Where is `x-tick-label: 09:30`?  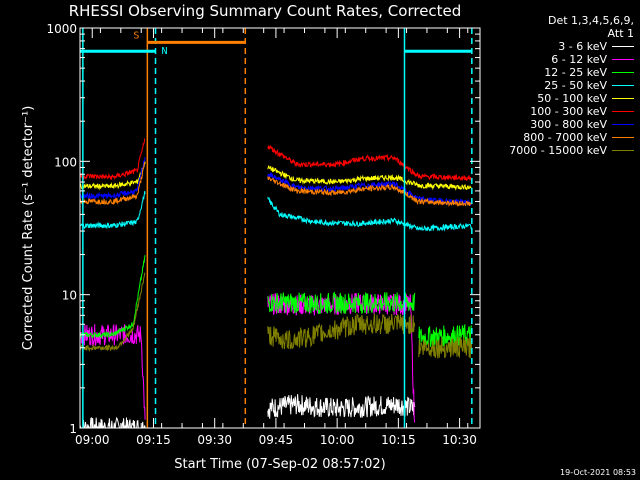 x-tick-label: 09:30 is located at coordinates (214, 440).